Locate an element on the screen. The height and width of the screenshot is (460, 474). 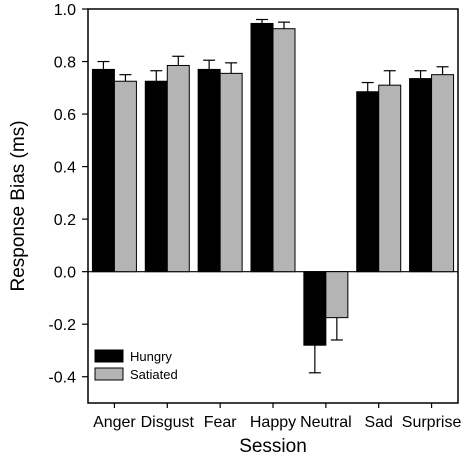
bar-satiated-sad is located at coordinates (390, 178).